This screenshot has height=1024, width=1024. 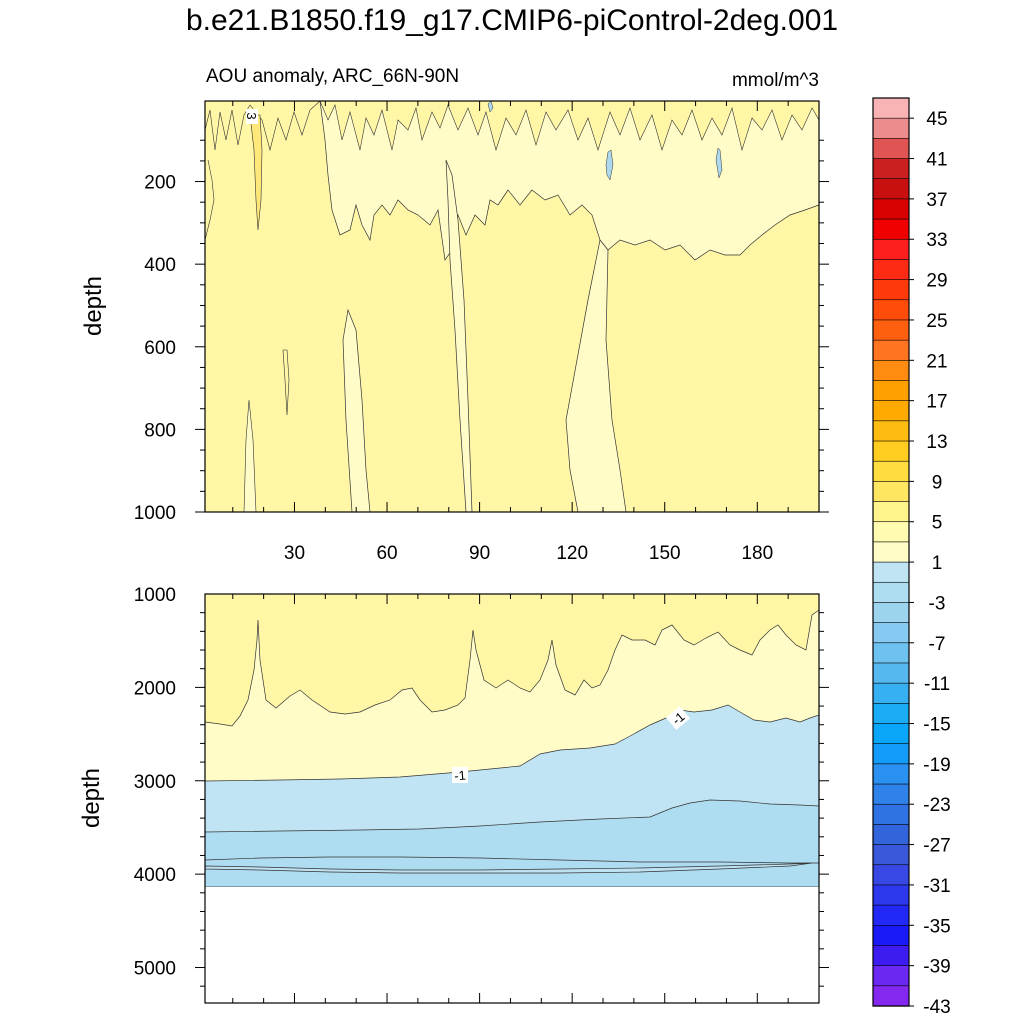 I want to click on colorbar-label: 41, so click(x=936, y=160).